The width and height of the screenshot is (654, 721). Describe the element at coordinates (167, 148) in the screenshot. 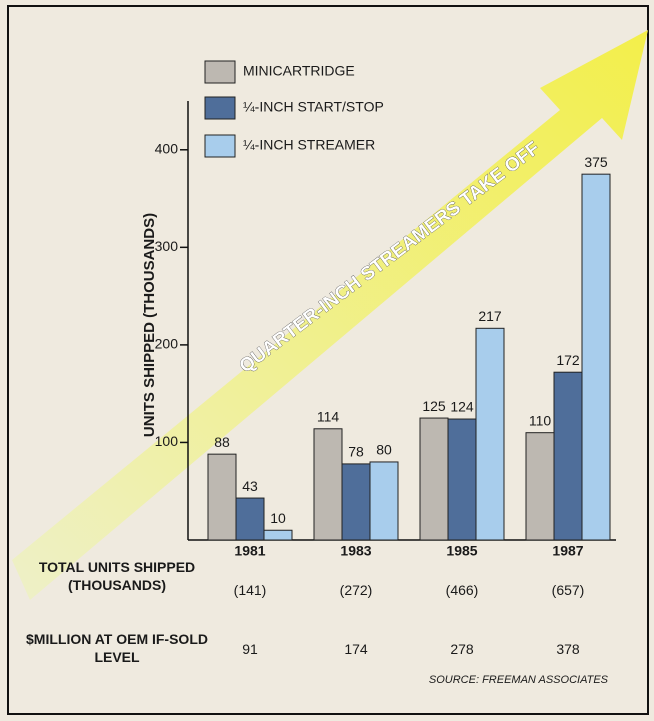

I see `y-tick-label: 400` at that location.